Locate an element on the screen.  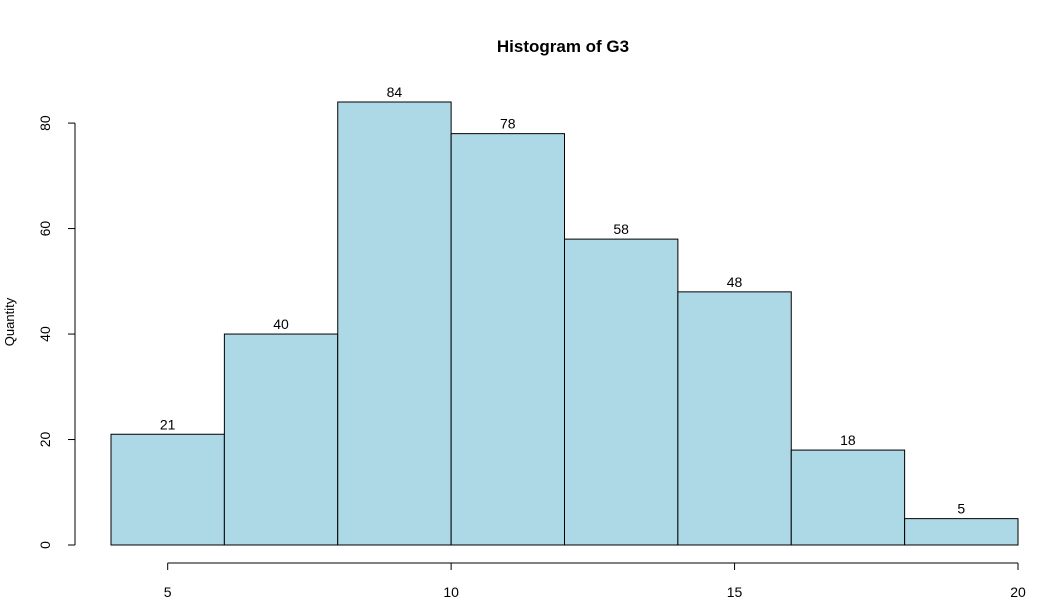
bar-label-5: 48 is located at coordinates (735, 282).